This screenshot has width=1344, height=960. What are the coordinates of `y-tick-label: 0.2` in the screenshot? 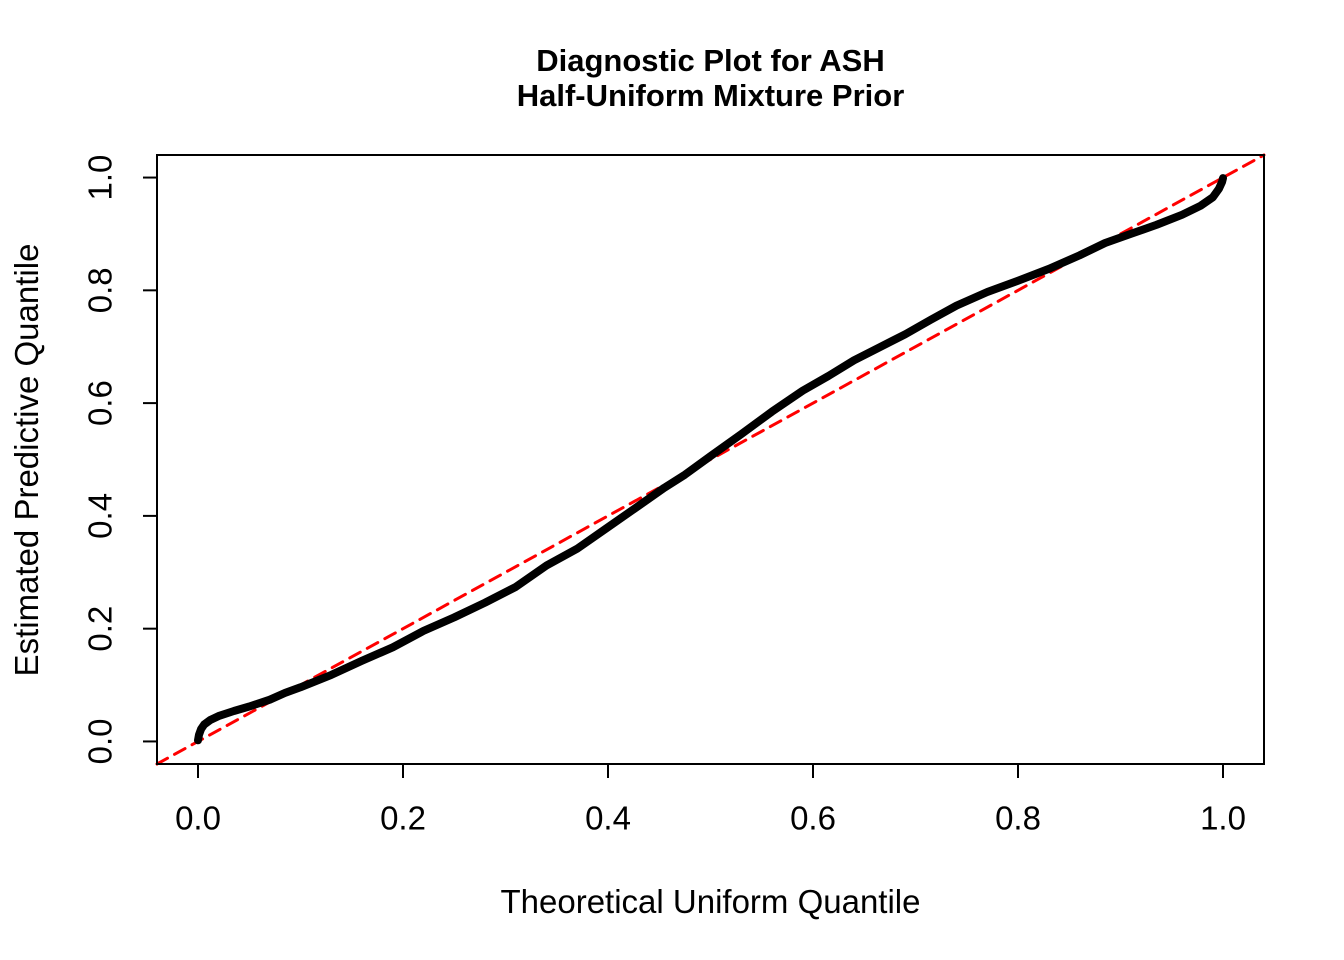 It's located at (100, 629).